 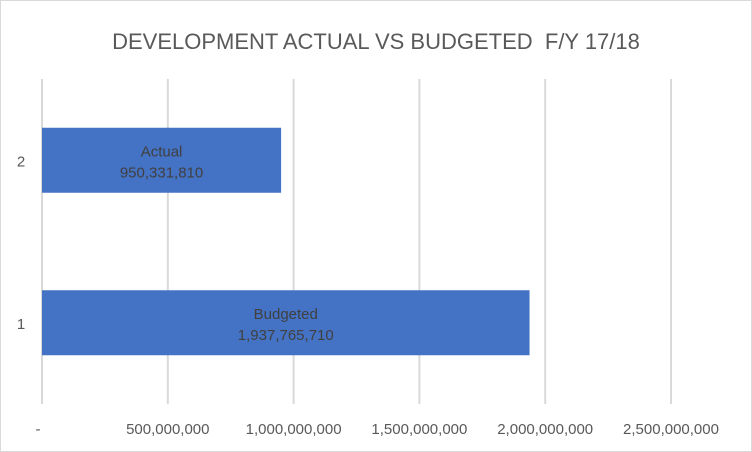 What do you see at coordinates (162, 151) in the screenshot?
I see `bar-series-label: Actual` at bounding box center [162, 151].